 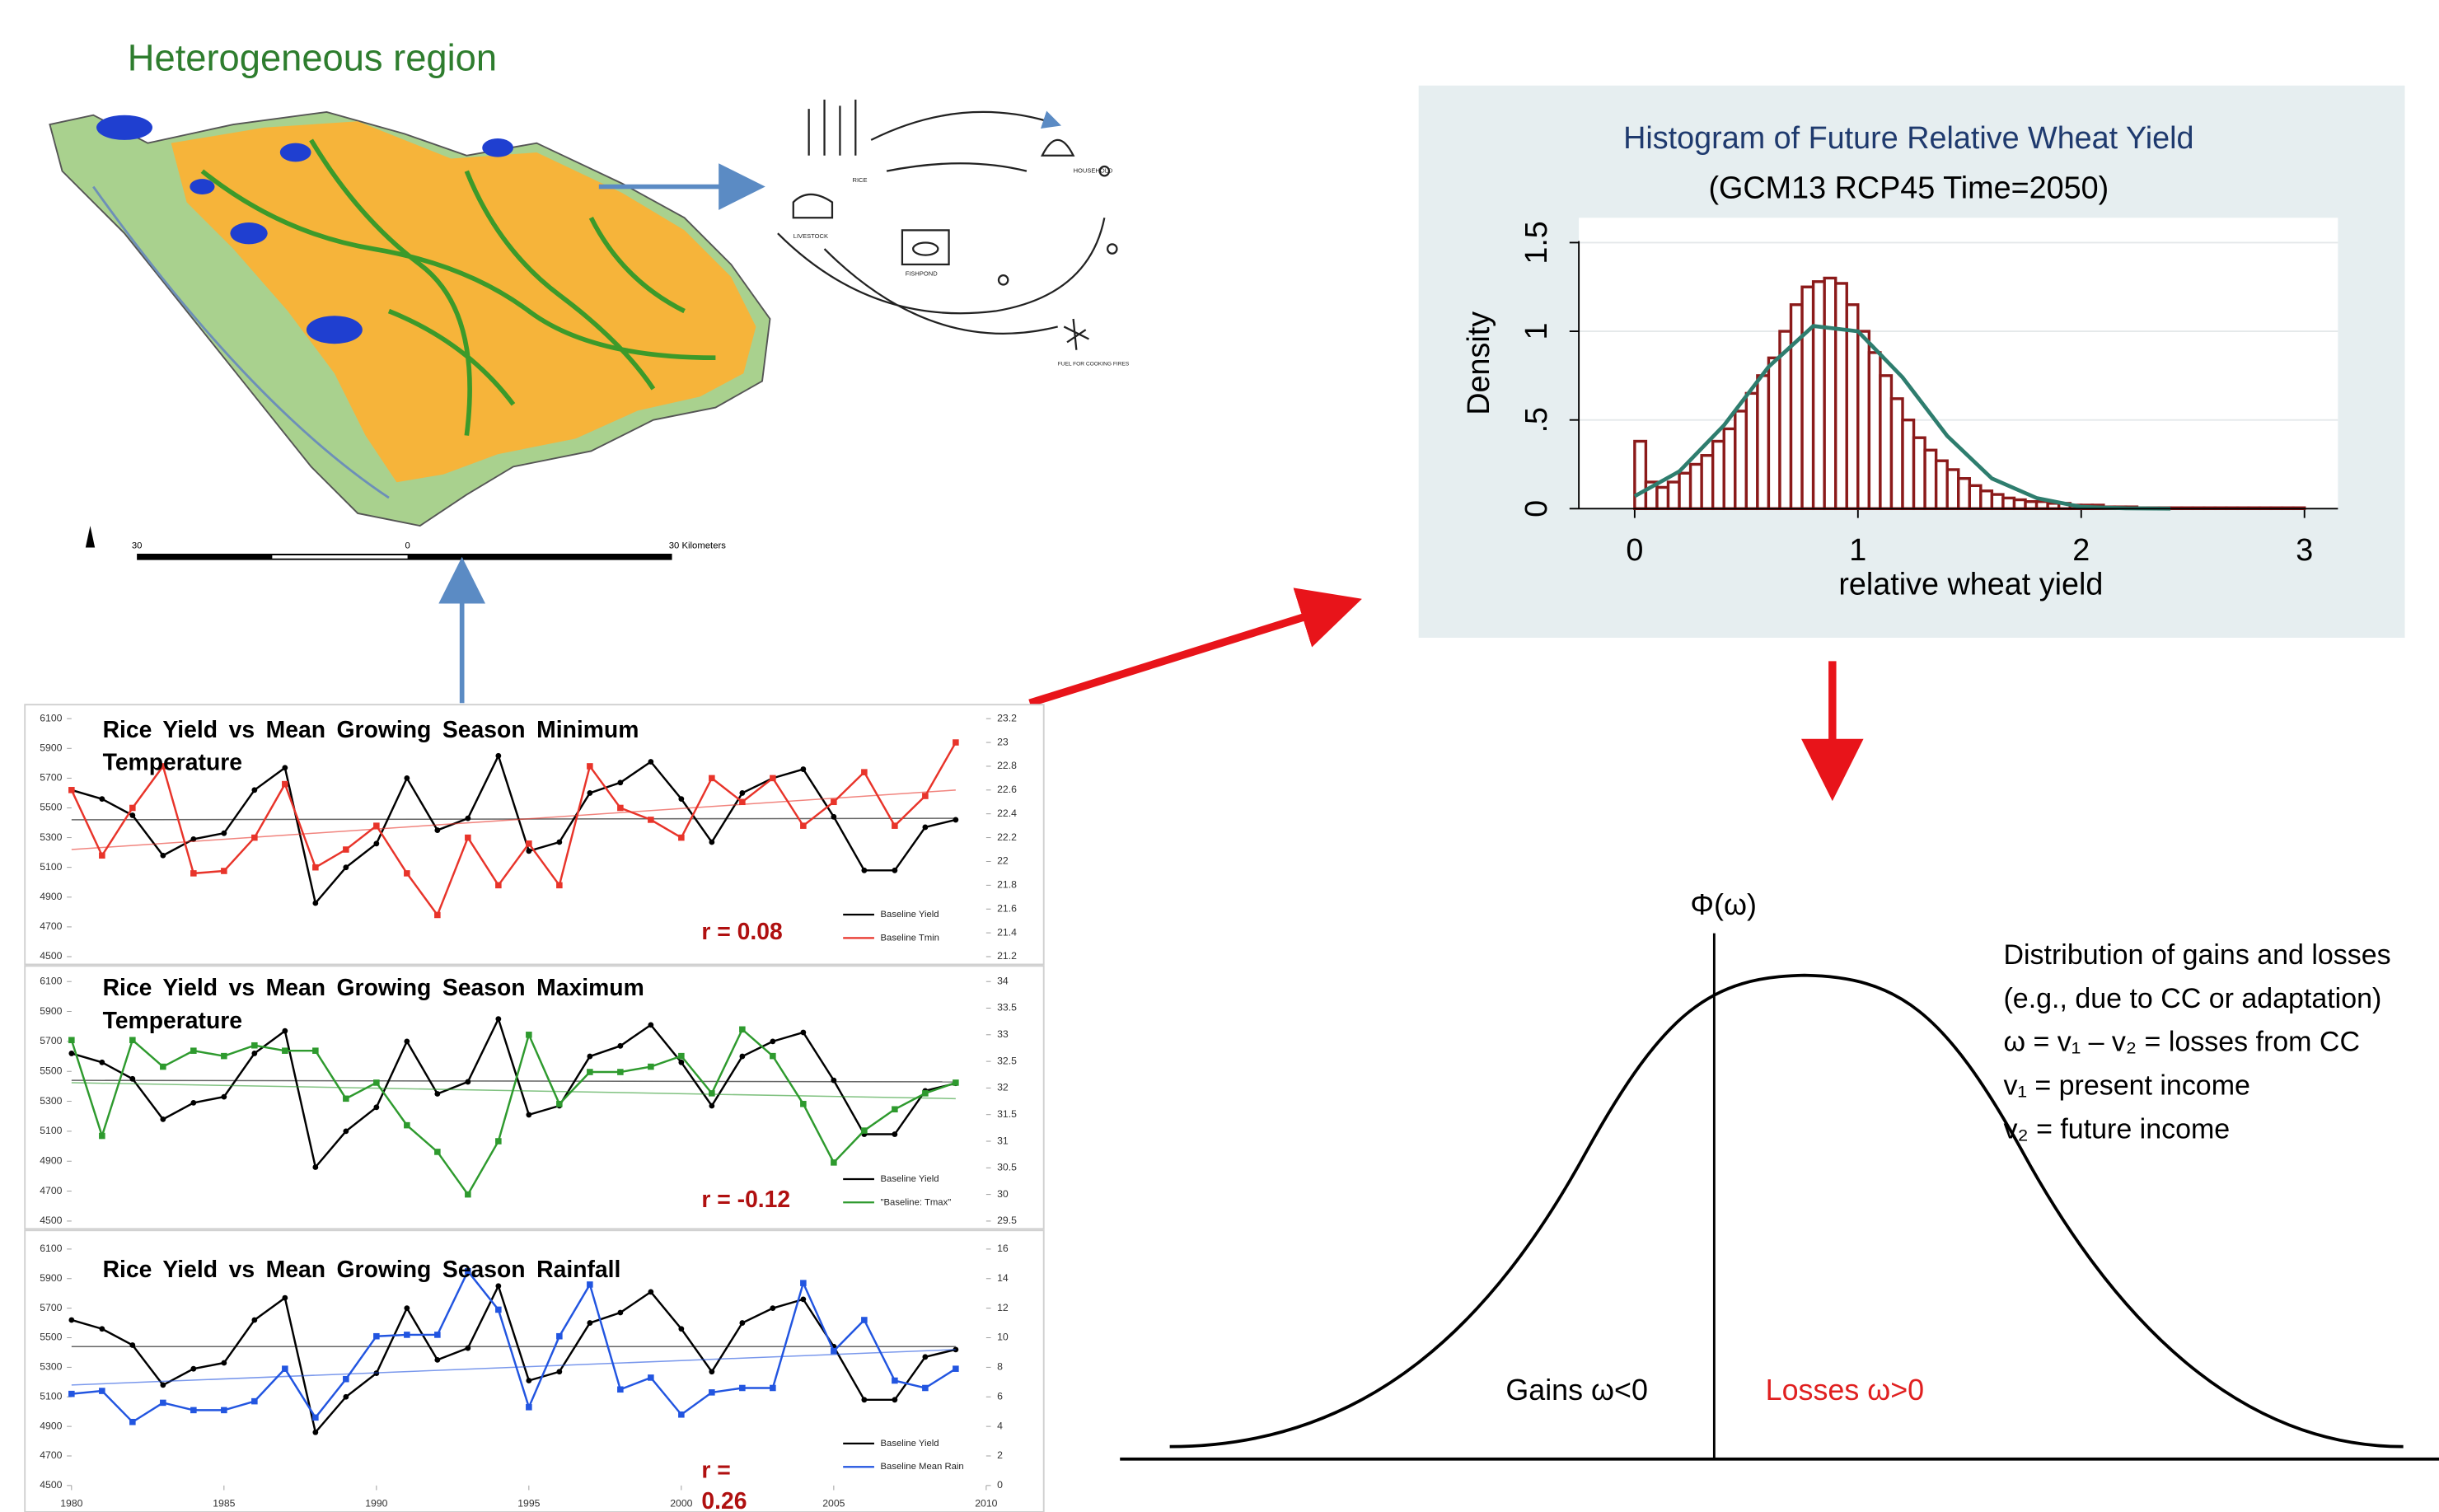 I want to click on scale-label: 0, so click(x=407, y=546).